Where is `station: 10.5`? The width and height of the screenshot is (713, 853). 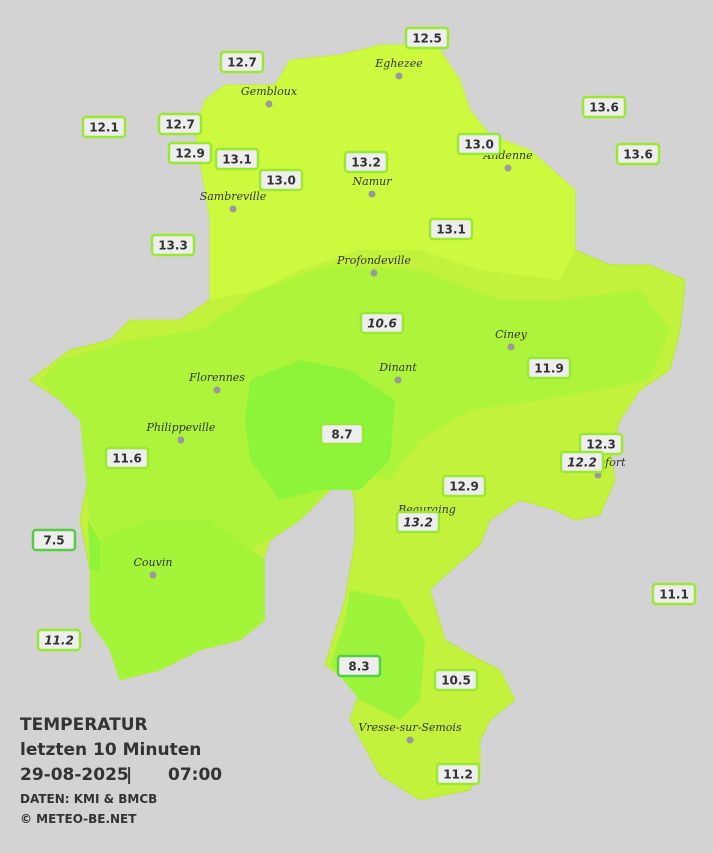 station: 10.5 is located at coordinates (456, 680).